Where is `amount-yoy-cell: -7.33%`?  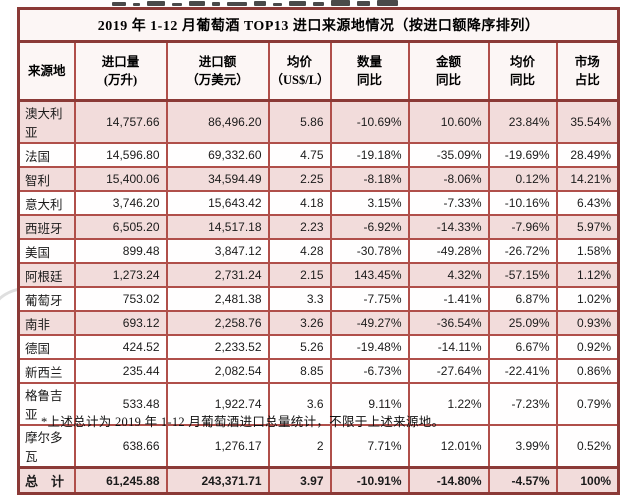 amount-yoy-cell: -7.33% is located at coordinates (448, 203).